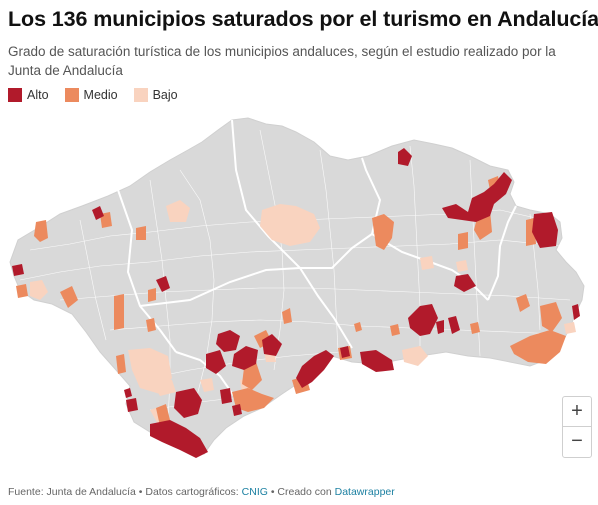  What do you see at coordinates (364, 492) in the screenshot?
I see `datawrapper-link: Datawrapper` at bounding box center [364, 492].